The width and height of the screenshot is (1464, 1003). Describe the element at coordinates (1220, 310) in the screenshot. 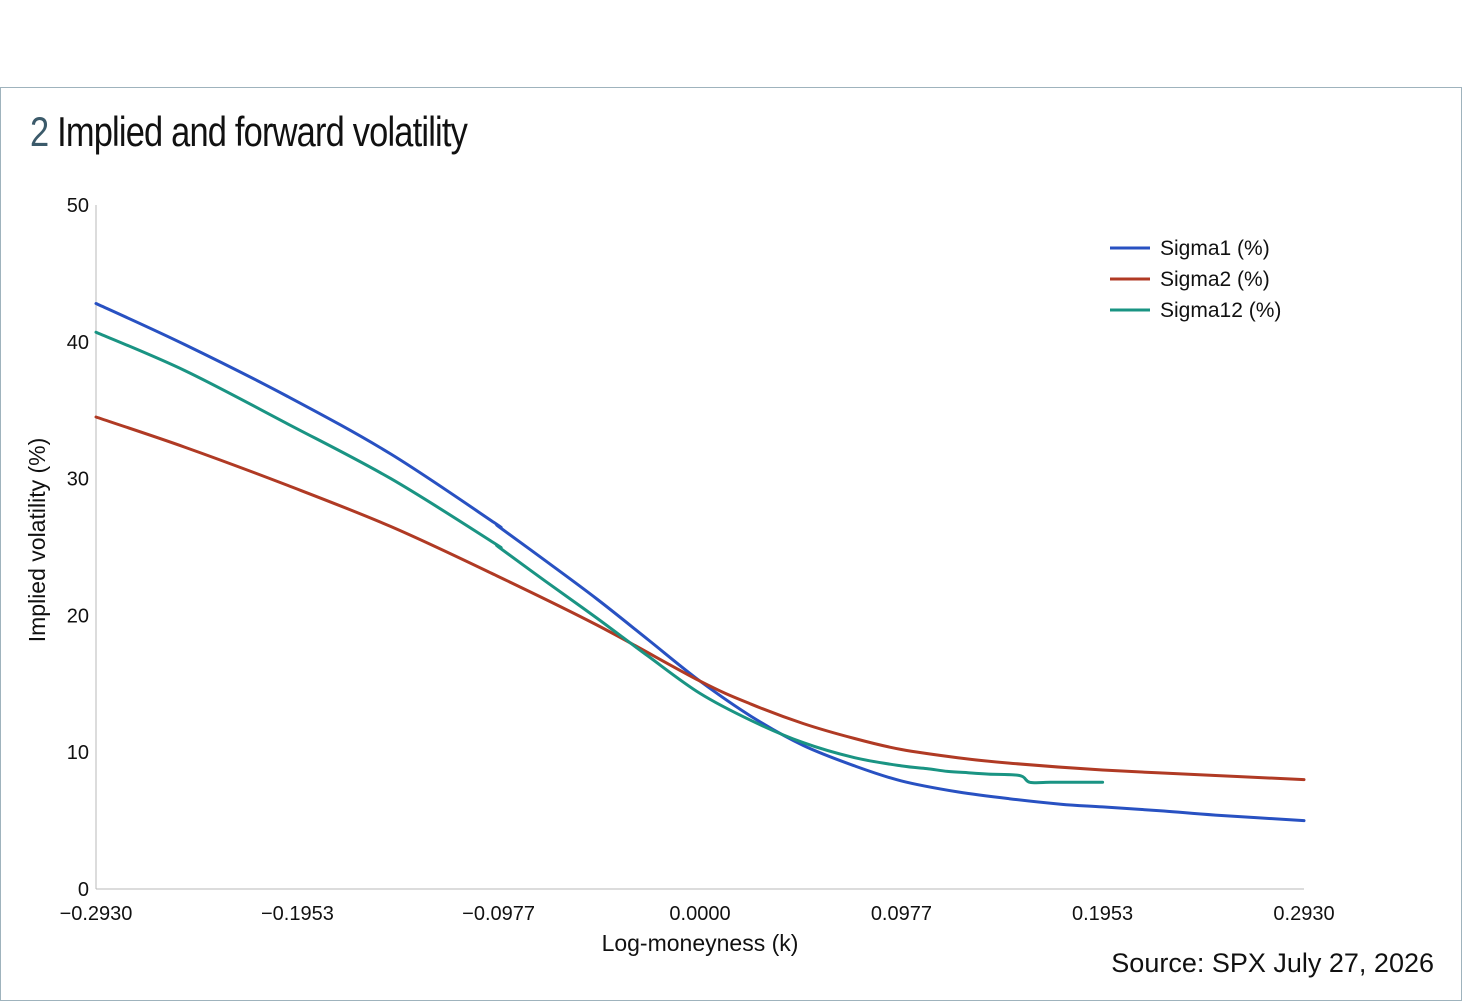

I see `legend-label: Sigma12 (%)` at that location.